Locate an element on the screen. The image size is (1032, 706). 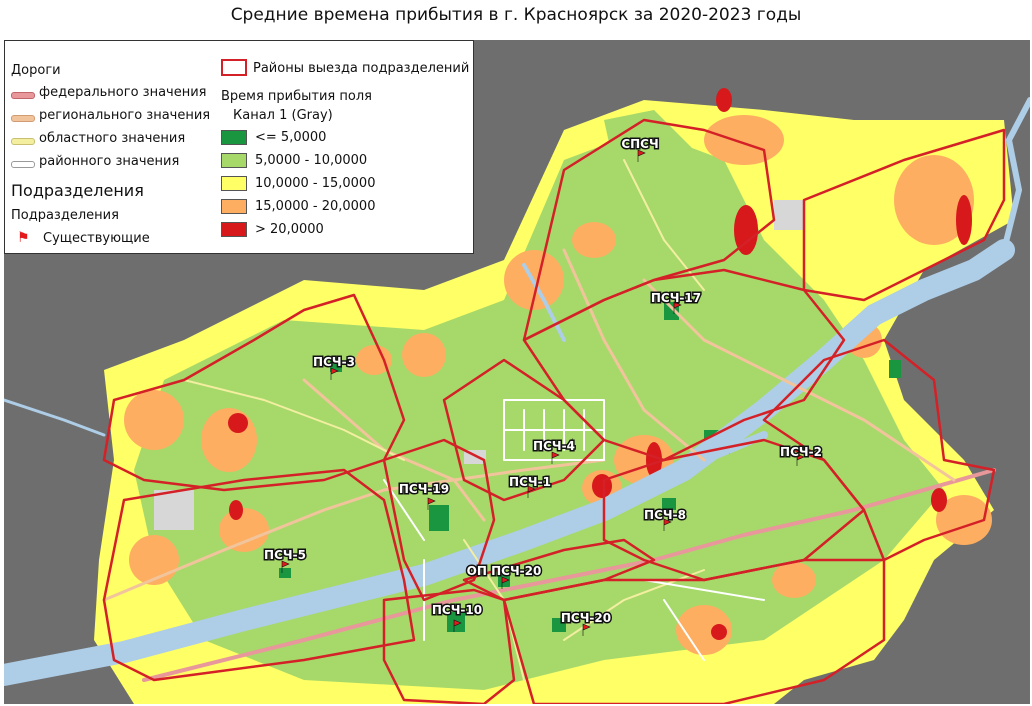
station-label-psch-10: ПСЧ-10 is located at coordinates (457, 610).